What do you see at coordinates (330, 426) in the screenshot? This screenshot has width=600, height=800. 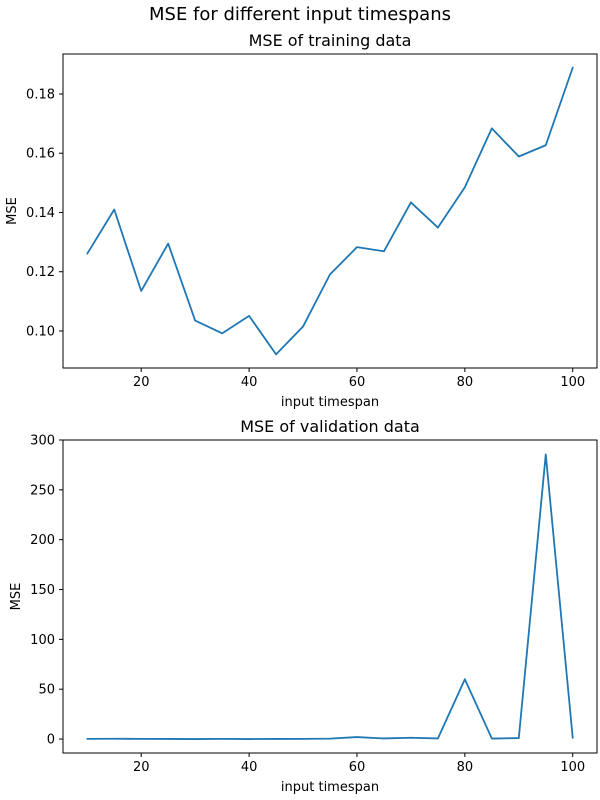 I see `axes-title: MSE of validation data` at bounding box center [330, 426].